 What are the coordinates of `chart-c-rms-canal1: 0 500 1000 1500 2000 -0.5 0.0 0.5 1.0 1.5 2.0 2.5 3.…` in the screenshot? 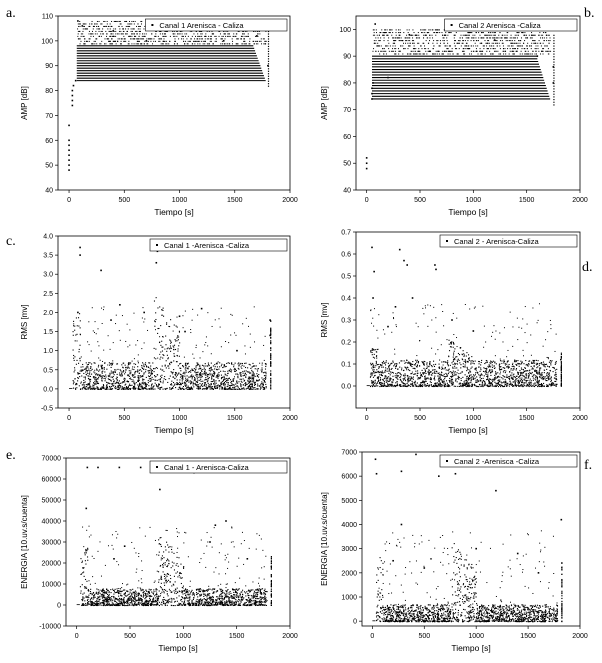 It's located at (159, 335).